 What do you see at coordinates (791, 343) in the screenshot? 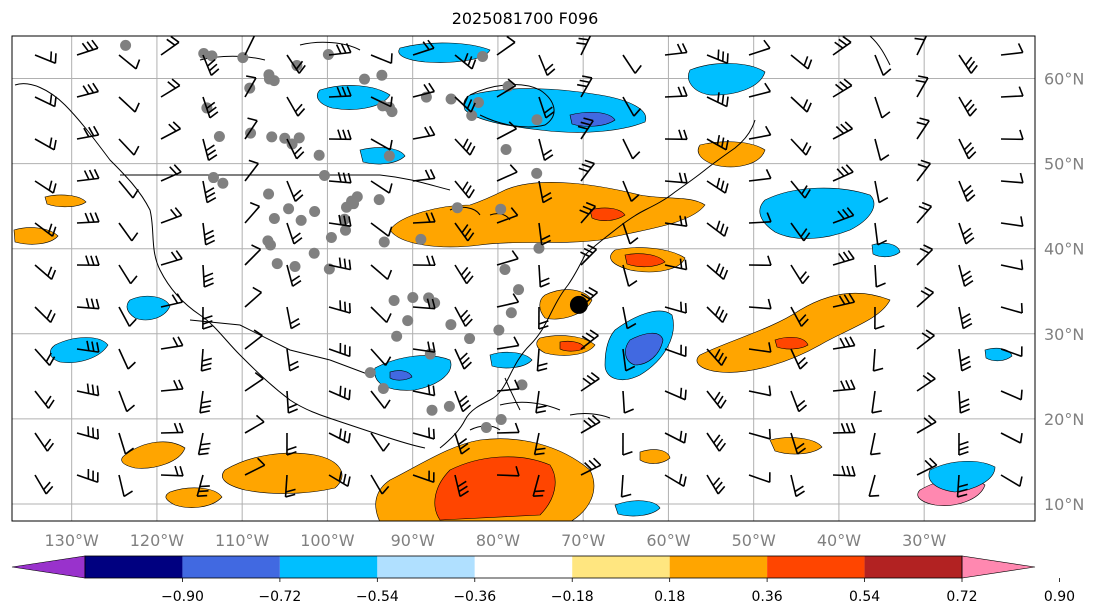
I see `strong-warm-anomaly-core-atlantic` at bounding box center [791, 343].